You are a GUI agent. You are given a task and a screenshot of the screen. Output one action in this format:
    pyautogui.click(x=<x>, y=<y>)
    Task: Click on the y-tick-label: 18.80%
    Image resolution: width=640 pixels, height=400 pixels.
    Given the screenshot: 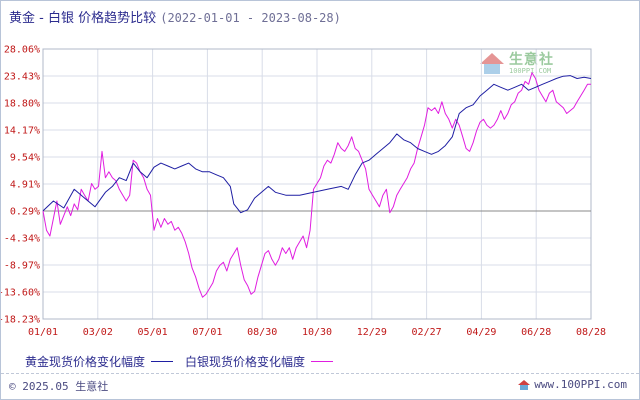 What is the action you would take?
    pyautogui.click(x=22, y=104)
    